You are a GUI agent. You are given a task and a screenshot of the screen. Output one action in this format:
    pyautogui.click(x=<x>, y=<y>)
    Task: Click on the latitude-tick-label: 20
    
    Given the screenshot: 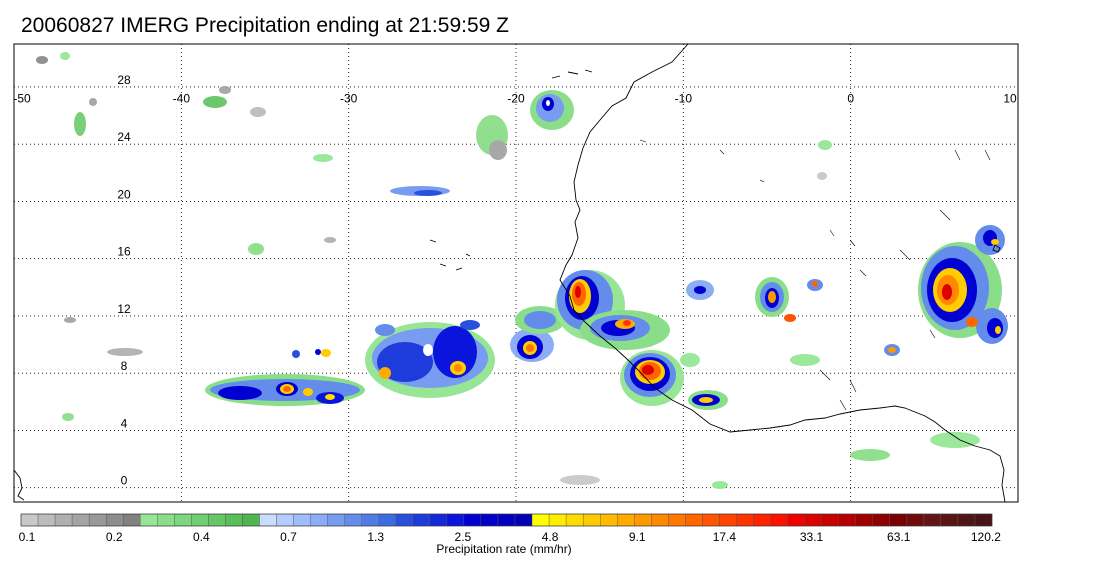 What is the action you would take?
    pyautogui.click(x=124, y=194)
    